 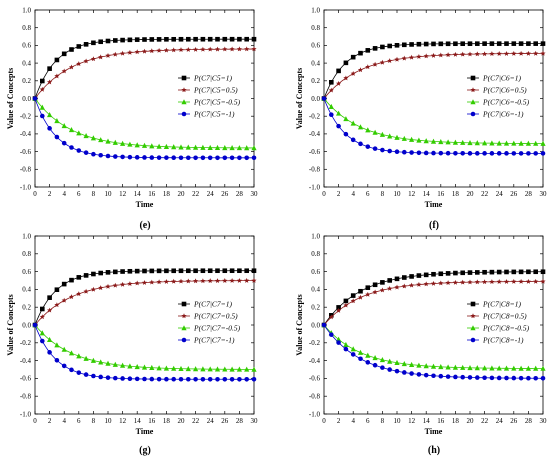 I want to click on y-axis-title: Value of Concepts, so click(x=299, y=98).